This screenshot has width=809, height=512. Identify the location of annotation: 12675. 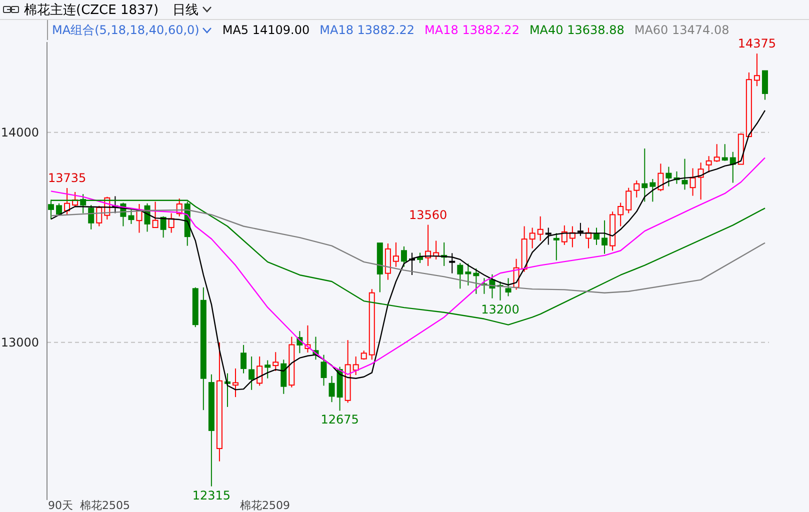
(339, 419).